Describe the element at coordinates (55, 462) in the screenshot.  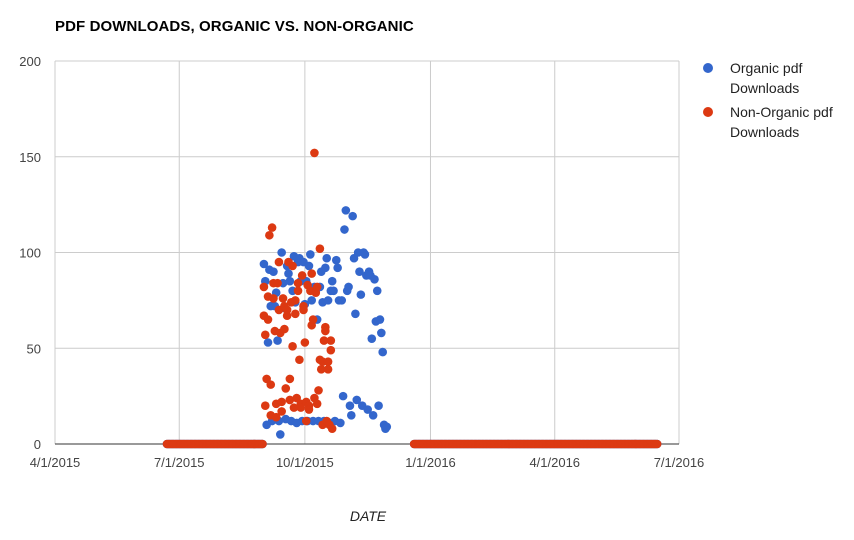
I see `x-tick-label: 4/1/2015` at that location.